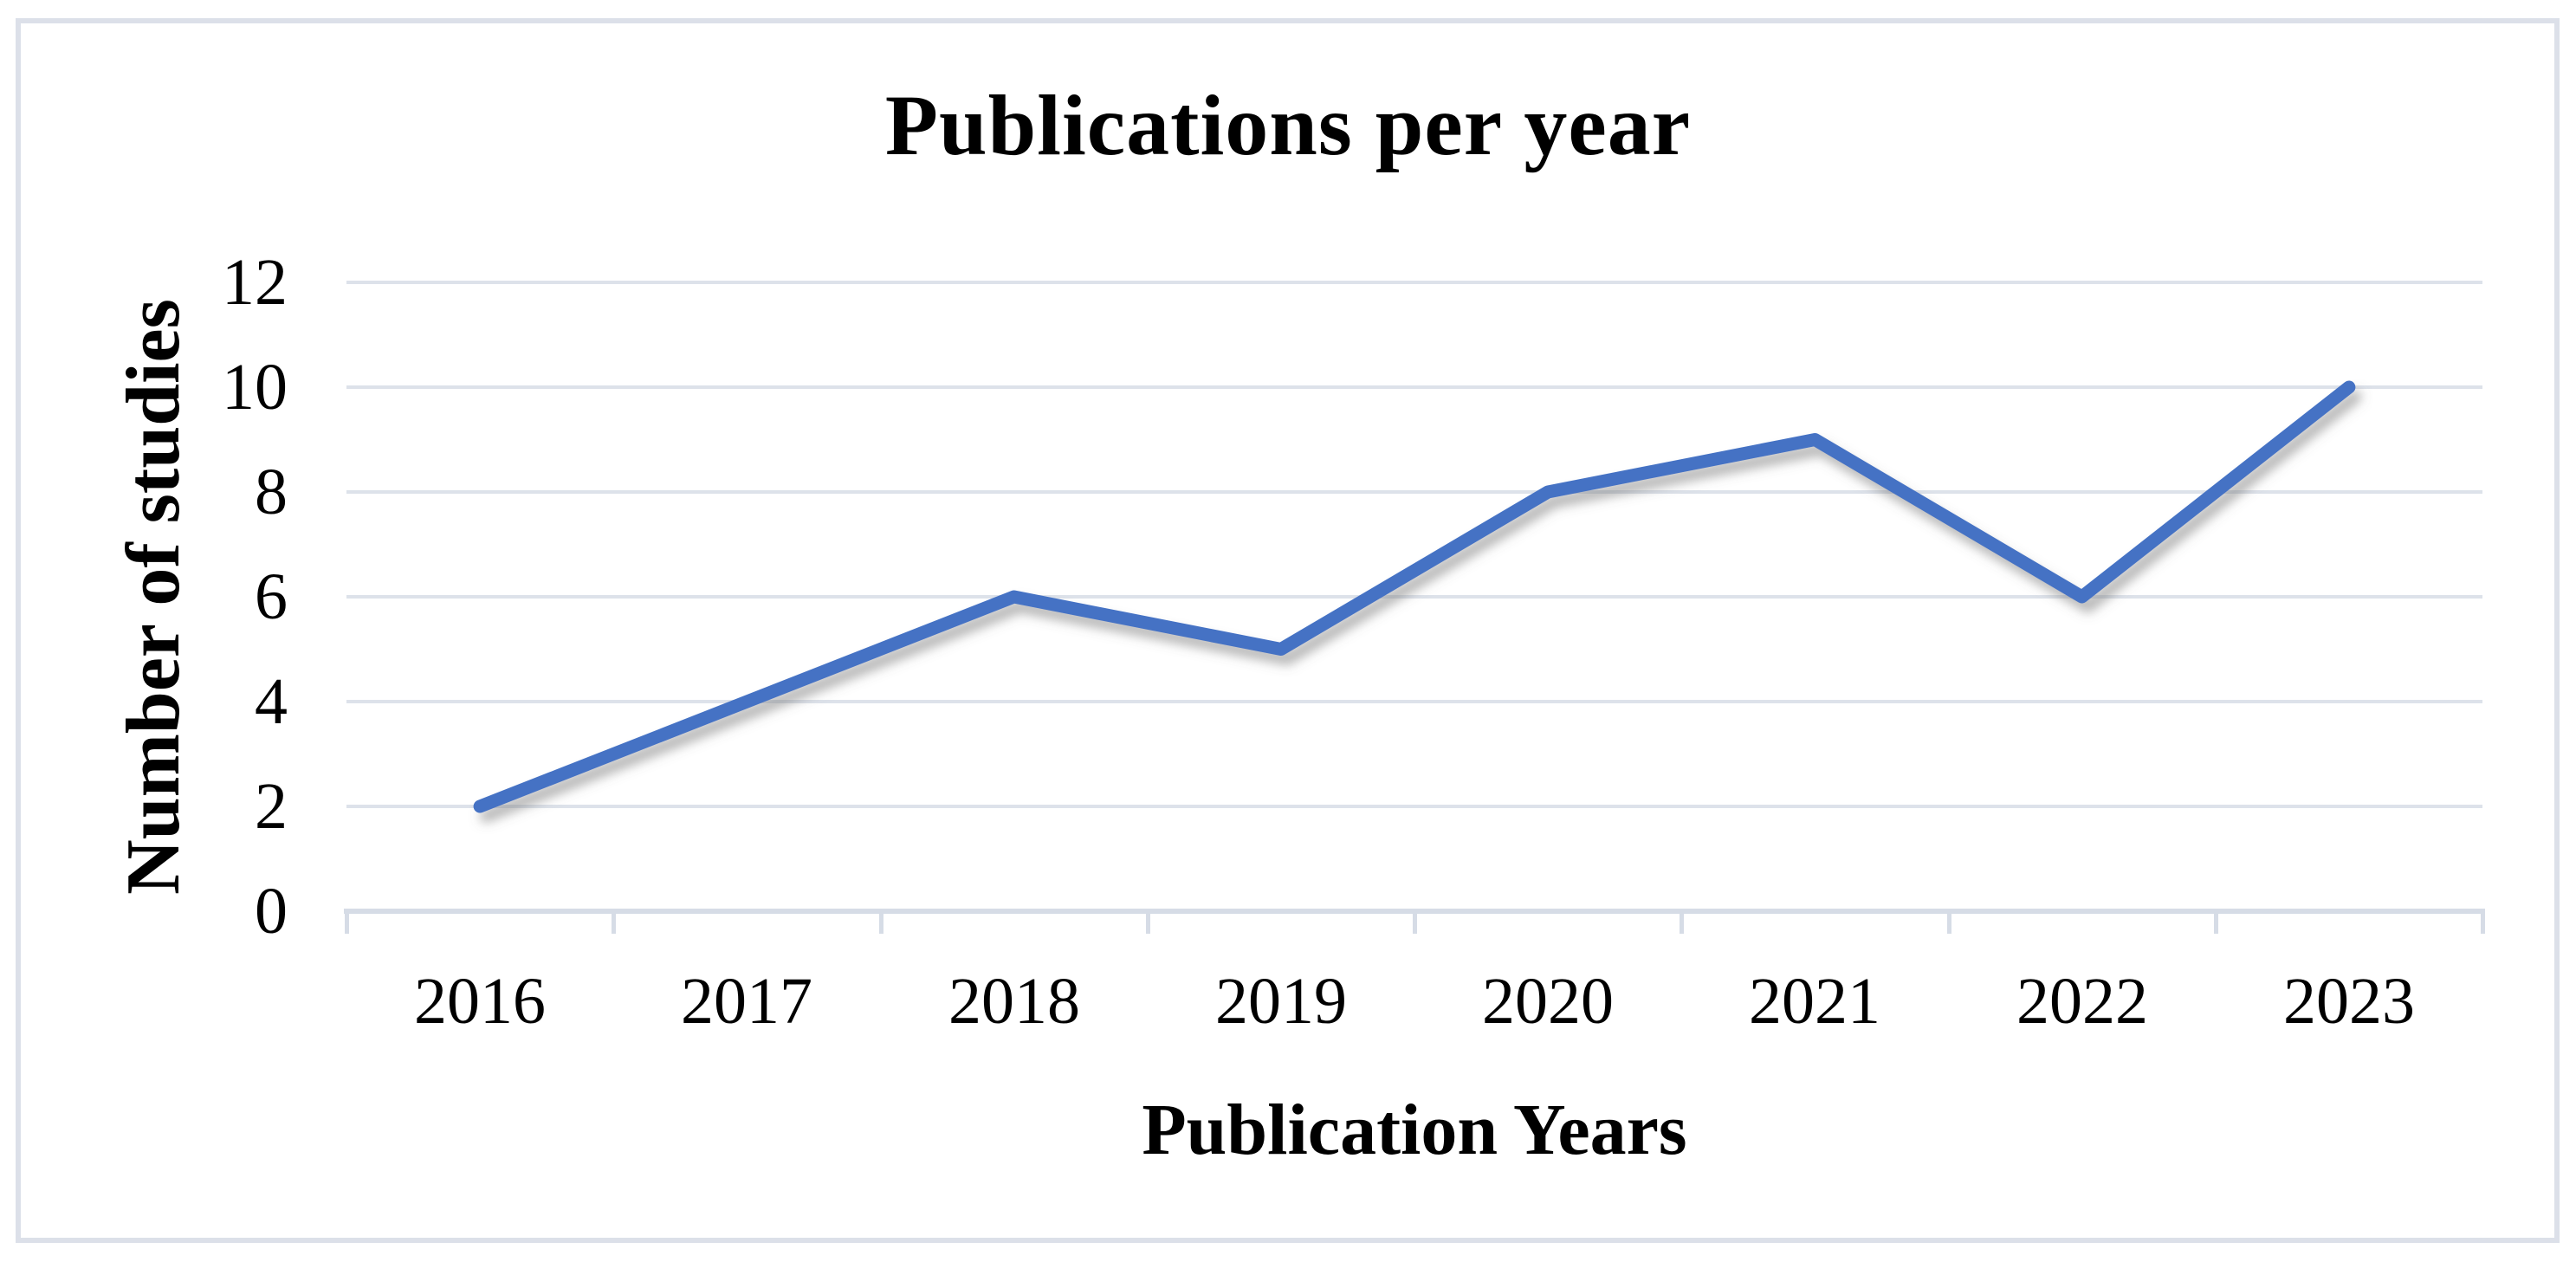 The image size is (2576, 1262). I want to click on x-axis-tick-label: 2017, so click(746, 1002).